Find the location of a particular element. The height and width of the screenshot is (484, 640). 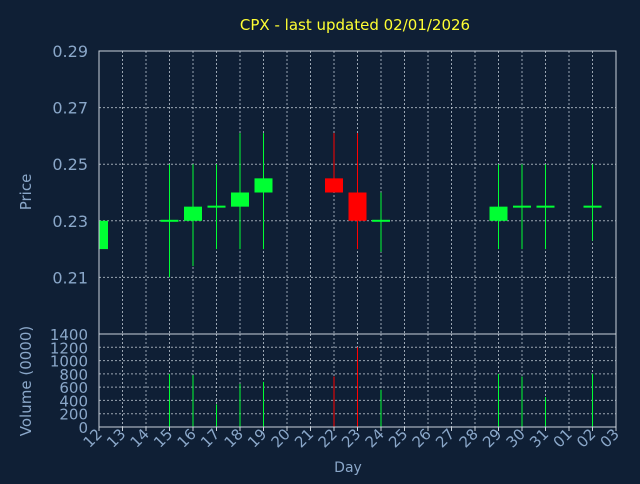

day-tick-label: 13 is located at coordinates (116, 438).